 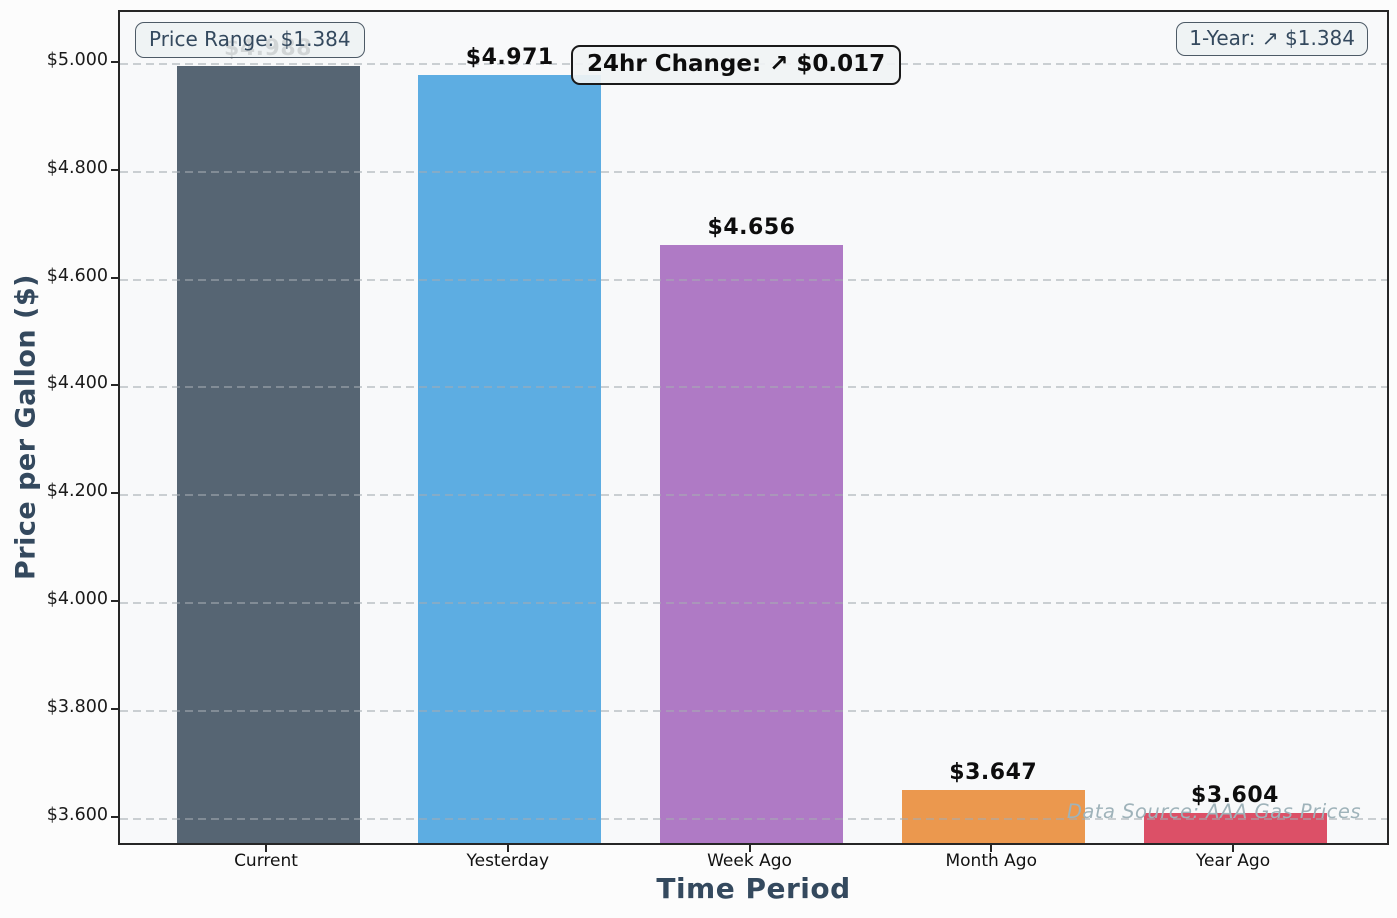 I want to click on y-axis-tick-label: $4.000, so click(x=77, y=599).